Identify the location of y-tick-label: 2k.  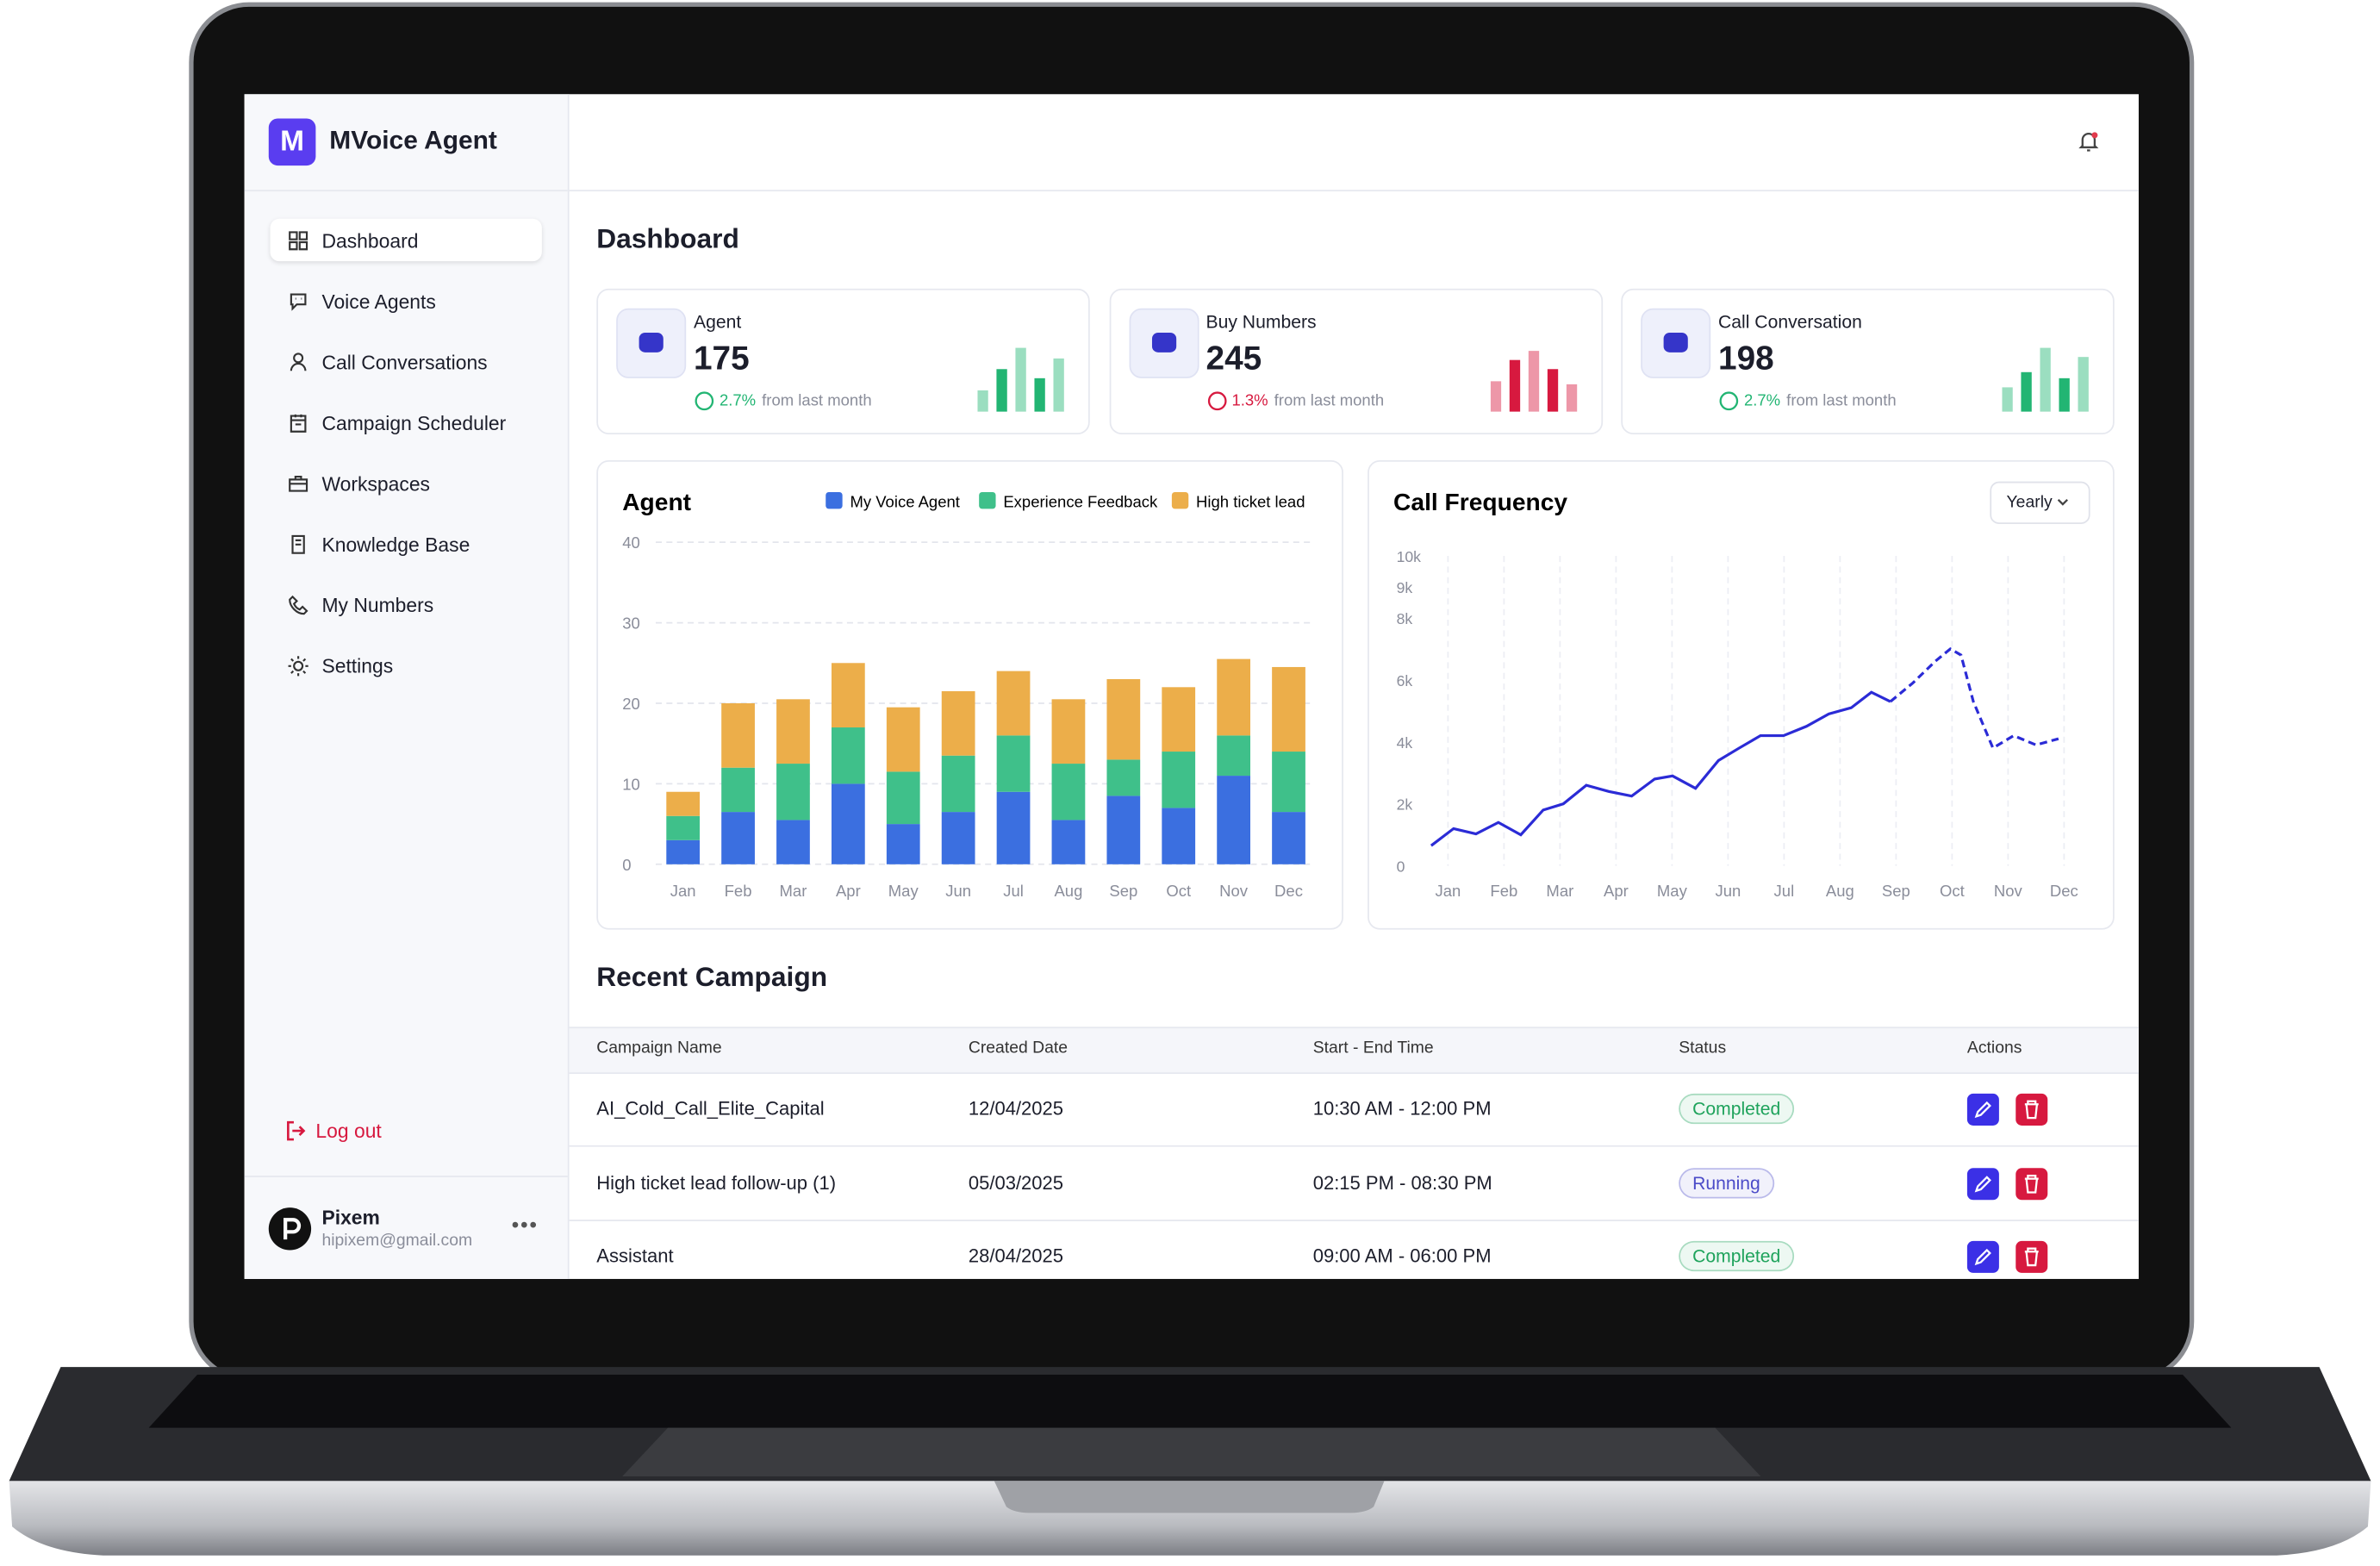
(1405, 805).